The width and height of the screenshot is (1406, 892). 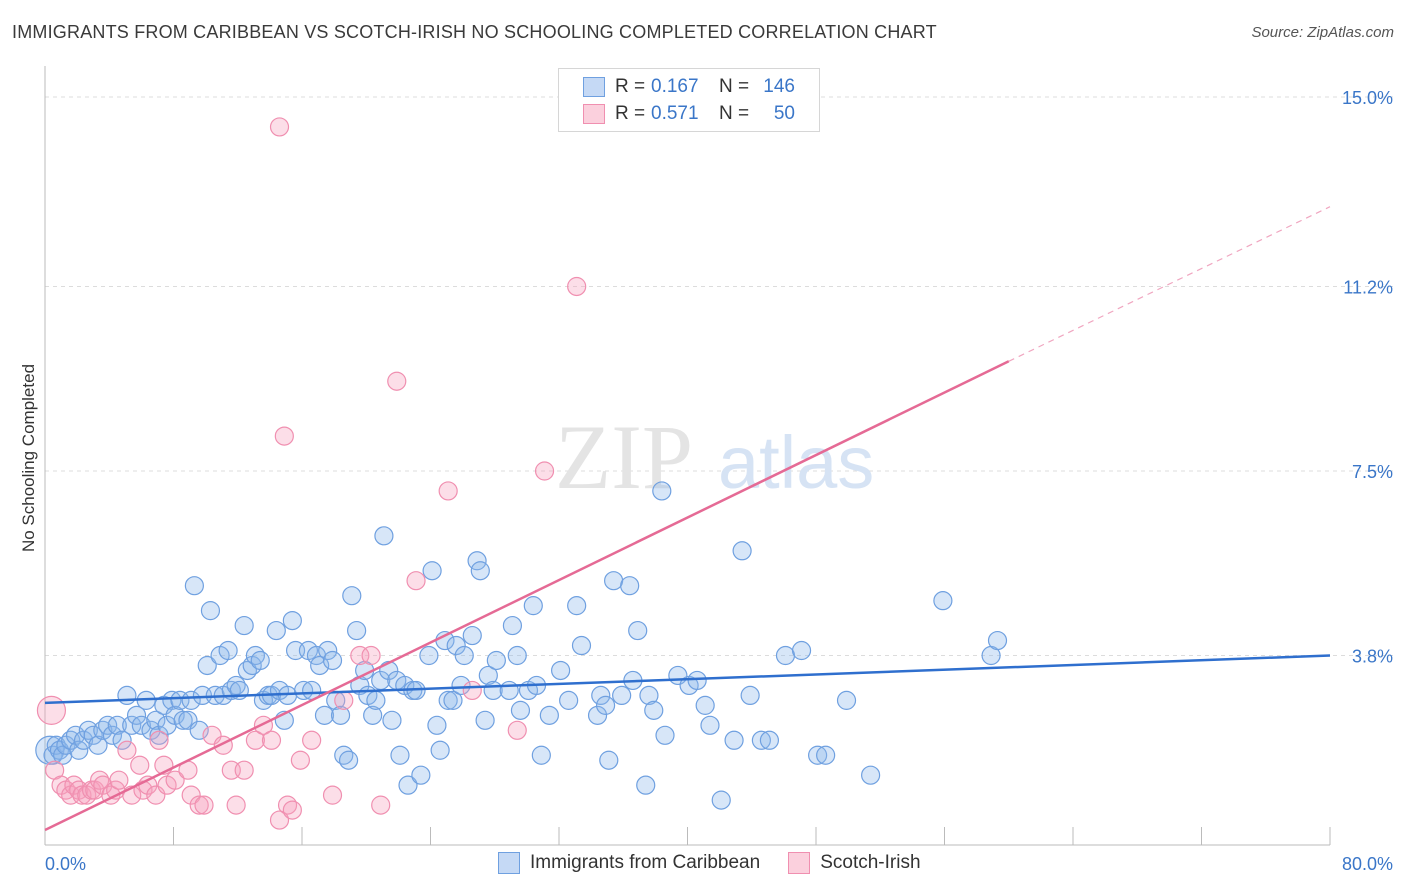 What do you see at coordinates (594, 114) in the screenshot?
I see `legend-swatch-scotch-irish` at bounding box center [594, 114].